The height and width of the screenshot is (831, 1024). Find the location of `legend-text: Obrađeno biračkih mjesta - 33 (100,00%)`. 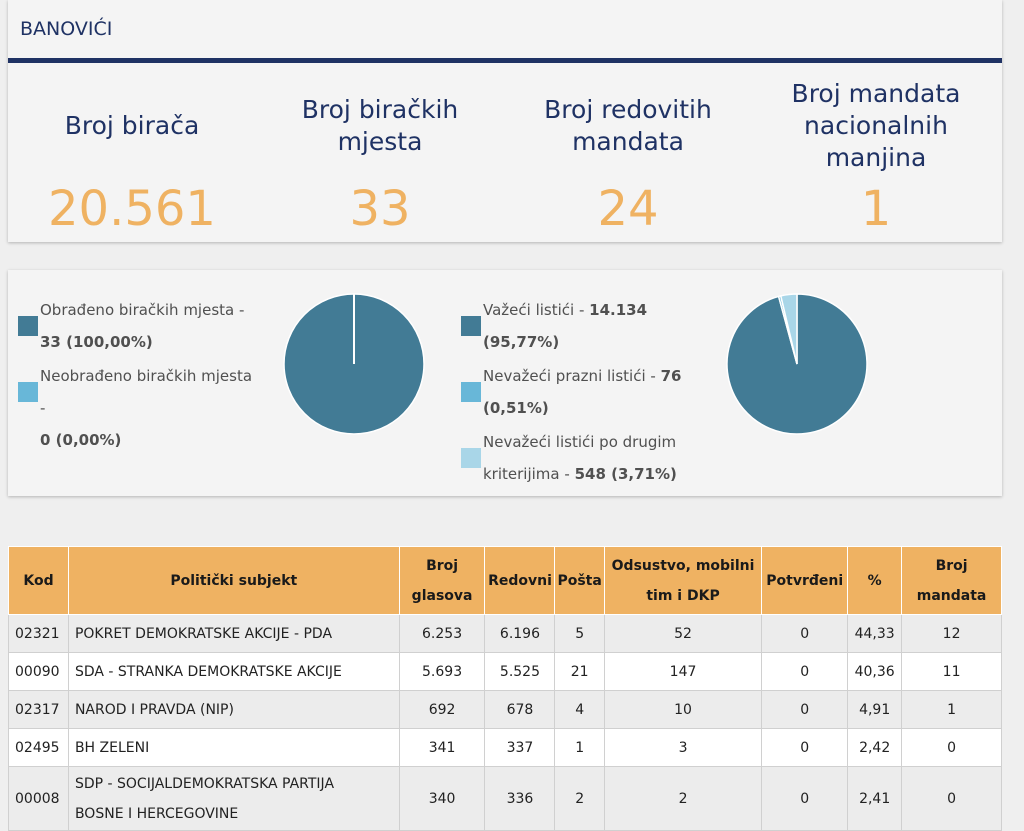

legend-text: Obrađeno biračkih mjesta - 33 (100,00%) is located at coordinates (142, 326).